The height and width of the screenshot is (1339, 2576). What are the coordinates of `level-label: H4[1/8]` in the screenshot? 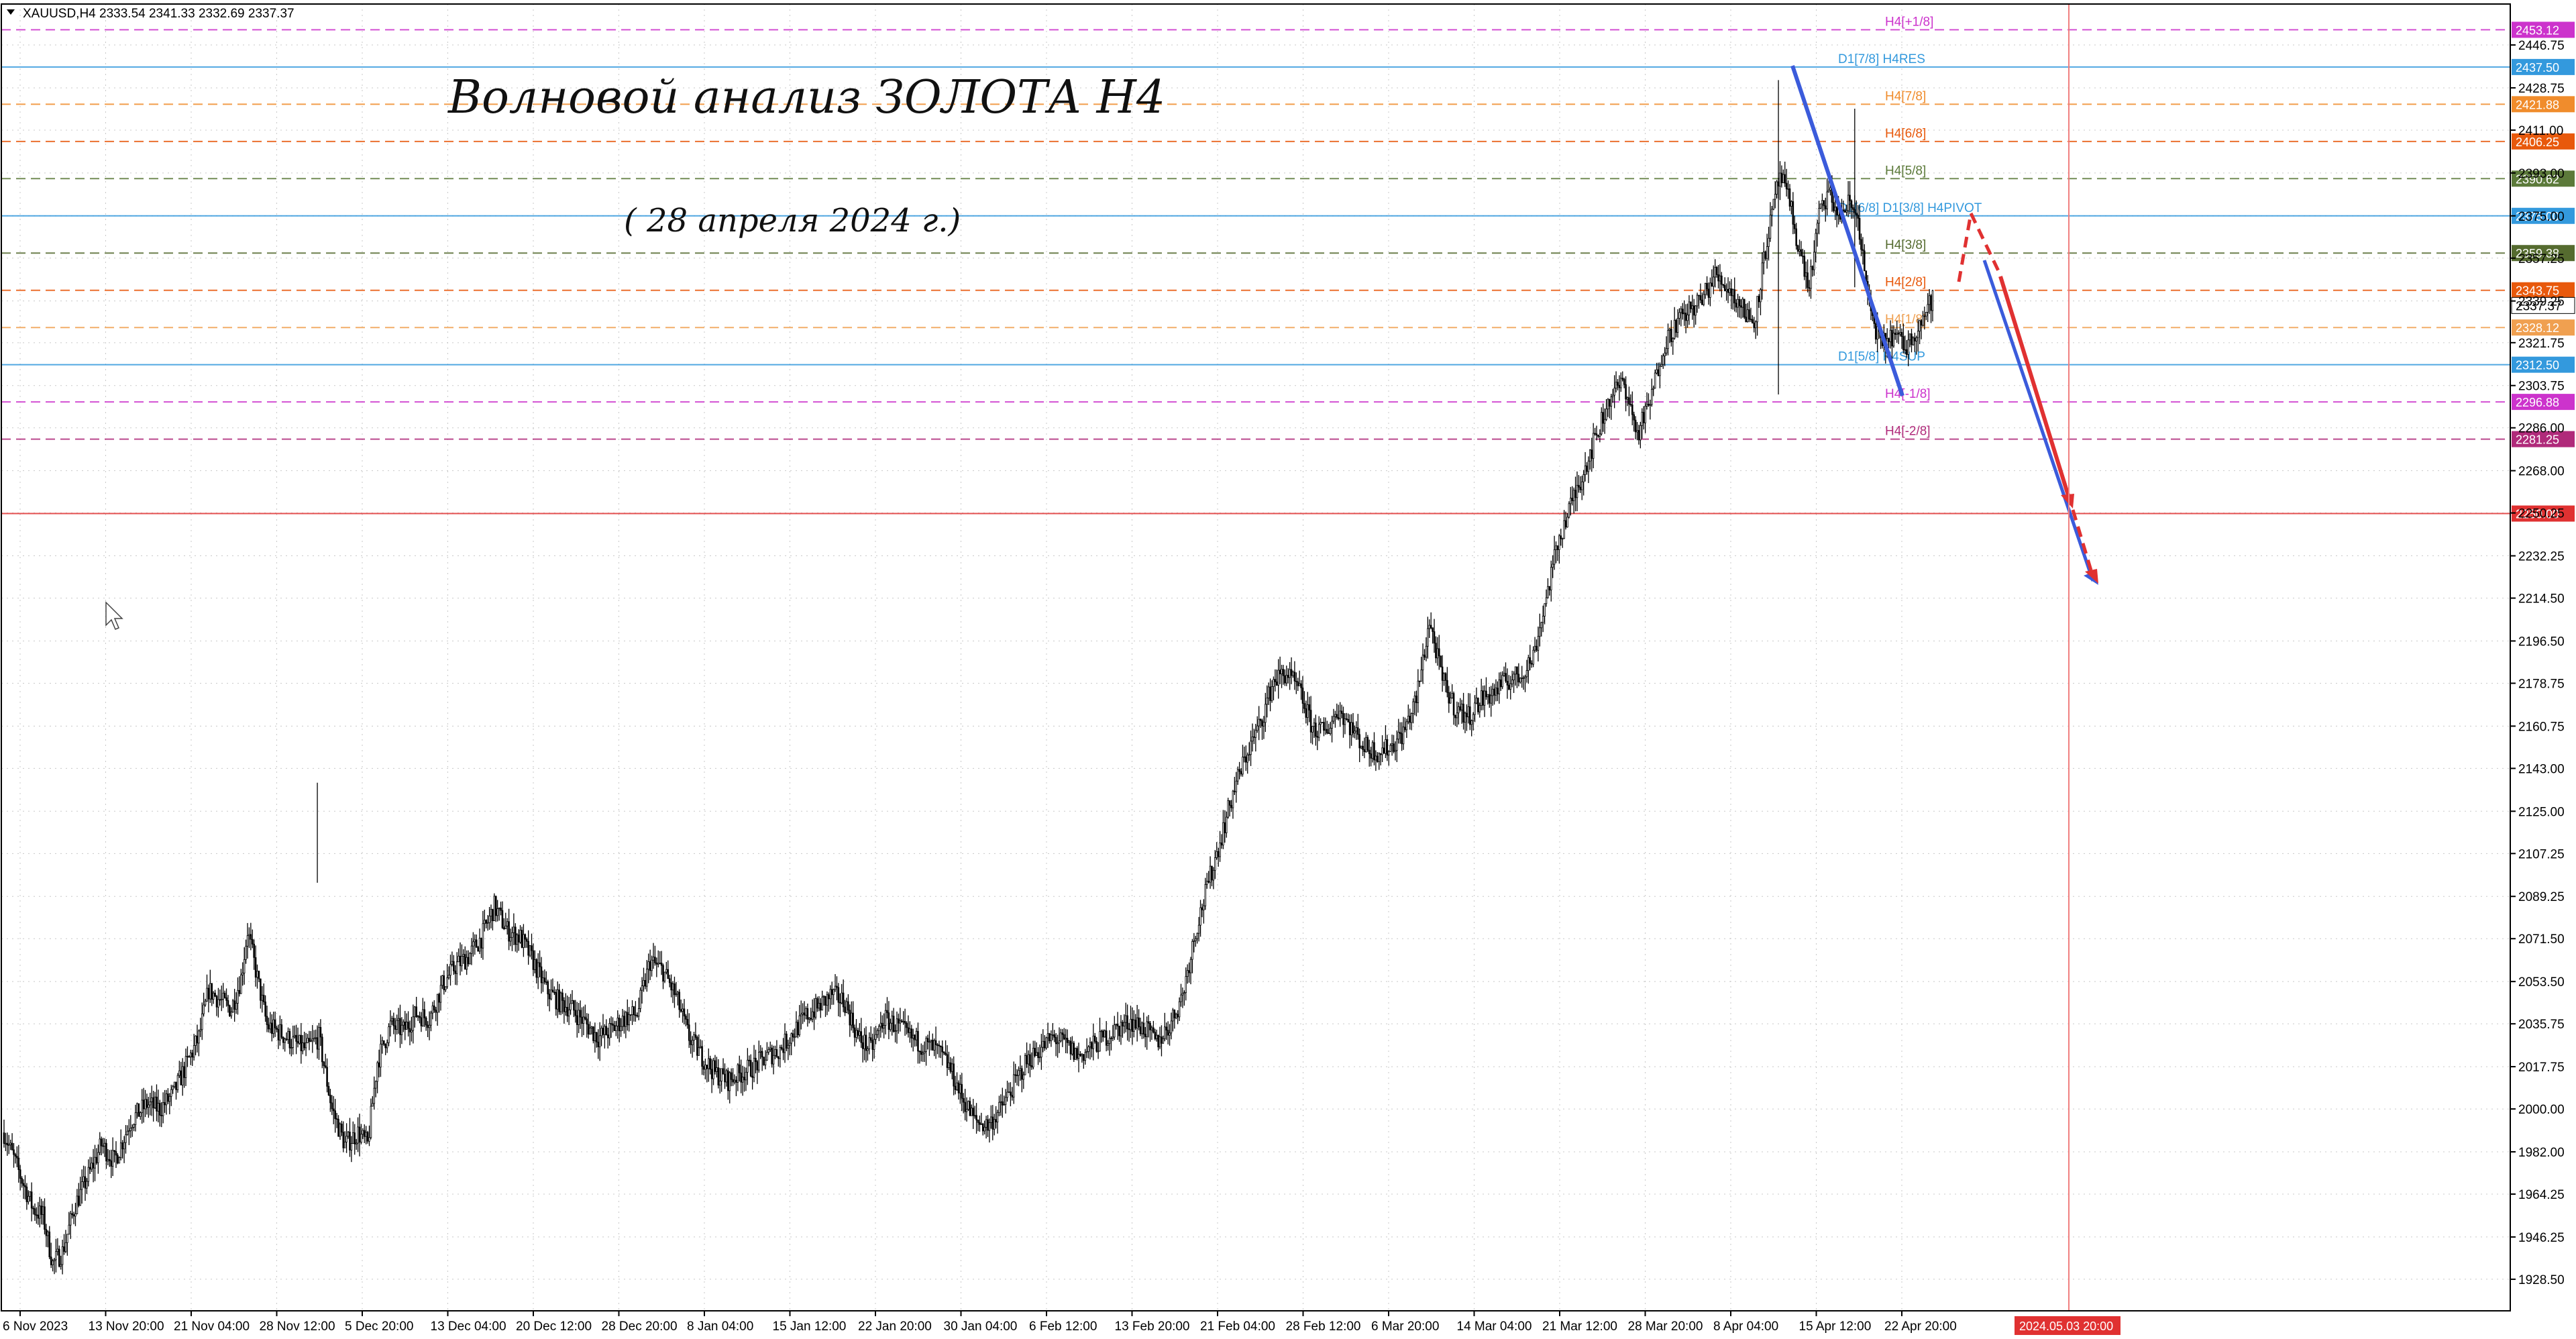 It's located at (1905, 320).